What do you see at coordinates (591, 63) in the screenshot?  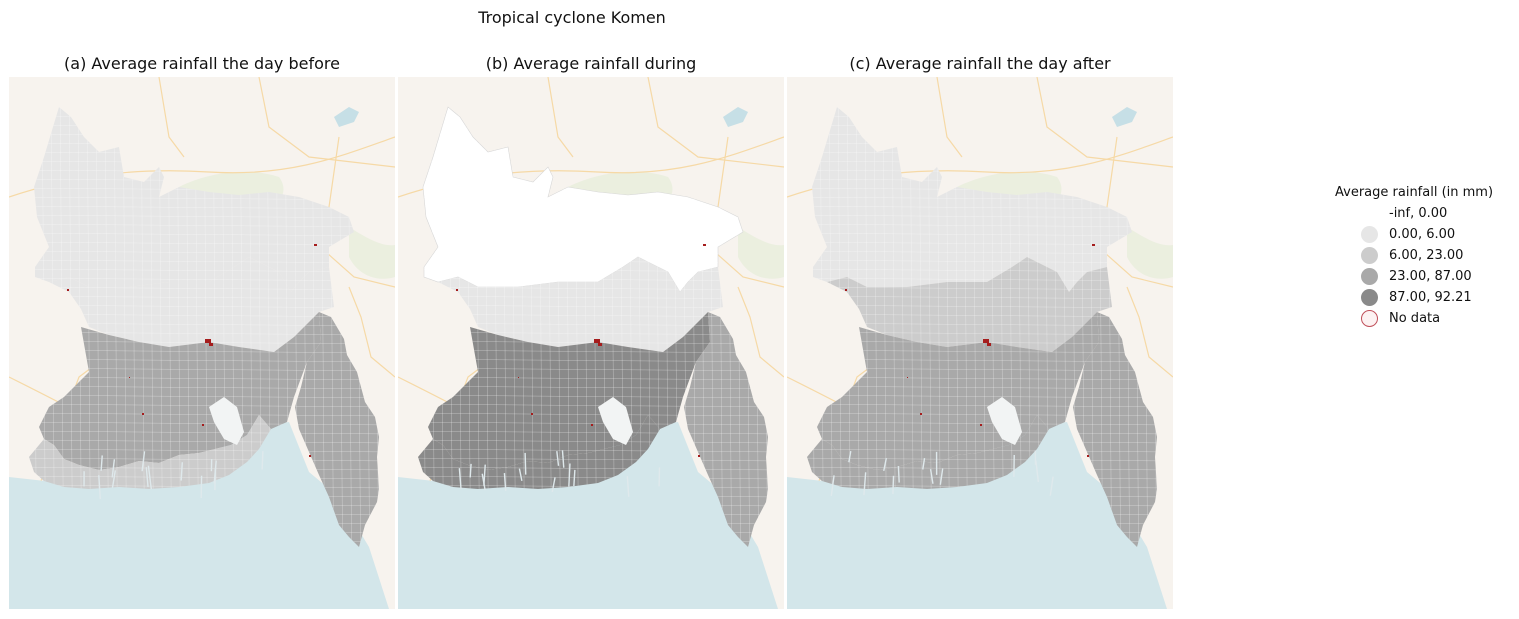 I see `panel-b-title: (b) Average rainfall during` at bounding box center [591, 63].